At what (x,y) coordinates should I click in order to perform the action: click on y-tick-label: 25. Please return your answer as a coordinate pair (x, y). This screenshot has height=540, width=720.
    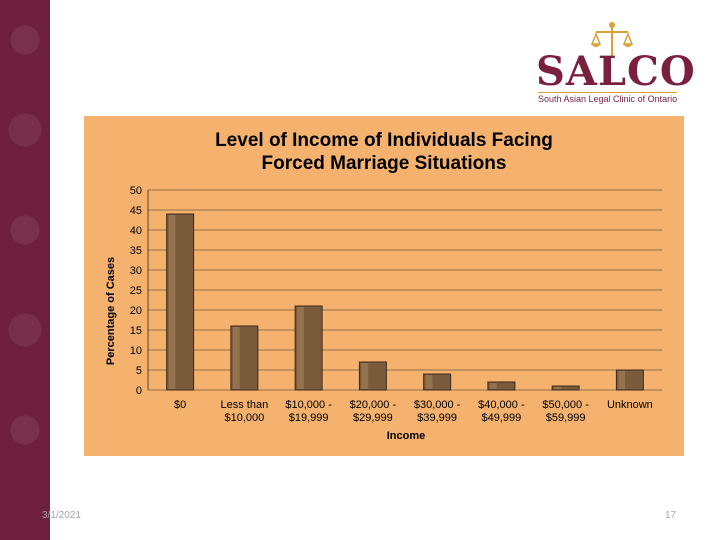
    Looking at the image, I should click on (136, 291).